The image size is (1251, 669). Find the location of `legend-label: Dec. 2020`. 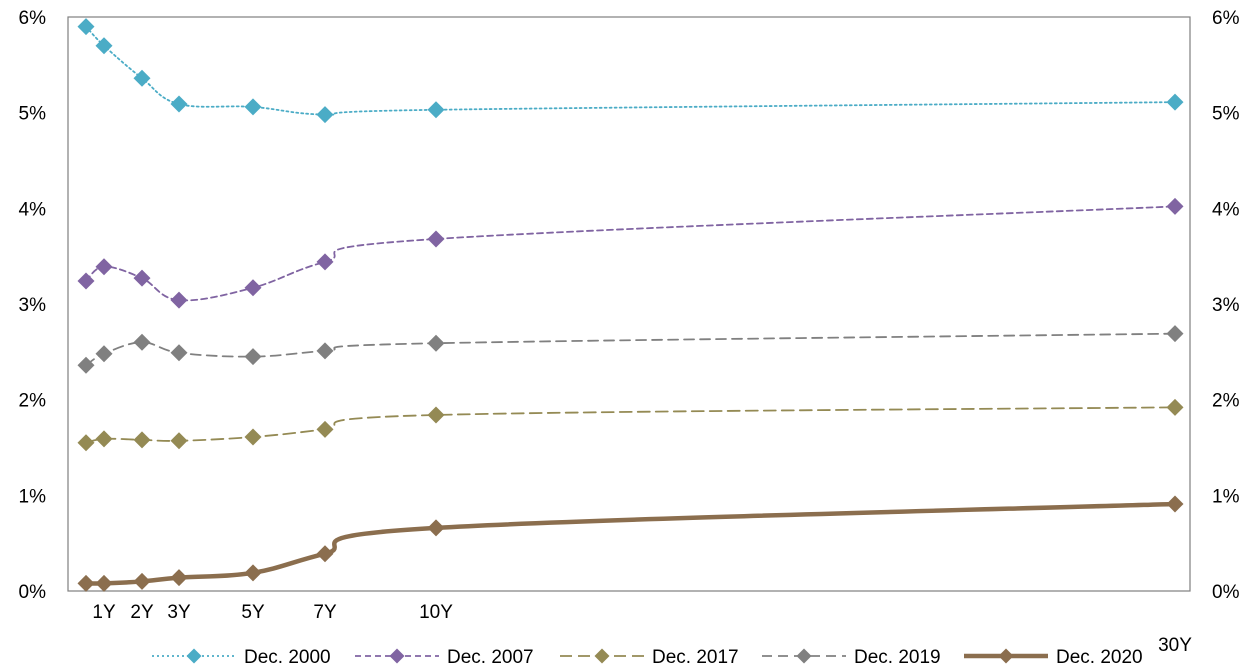

legend-label: Dec. 2020 is located at coordinates (1099, 657).